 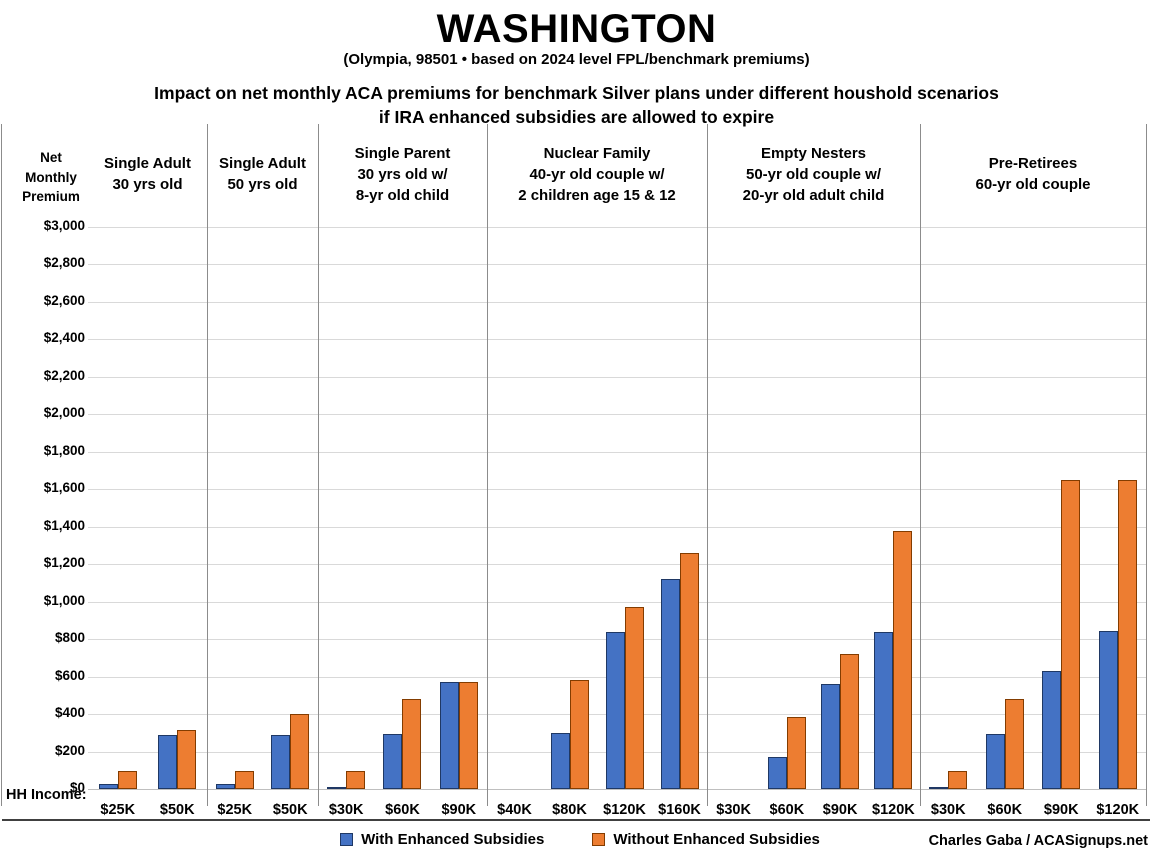 What do you see at coordinates (569, 471) in the screenshot?
I see `income-slot: $80K` at bounding box center [569, 471].